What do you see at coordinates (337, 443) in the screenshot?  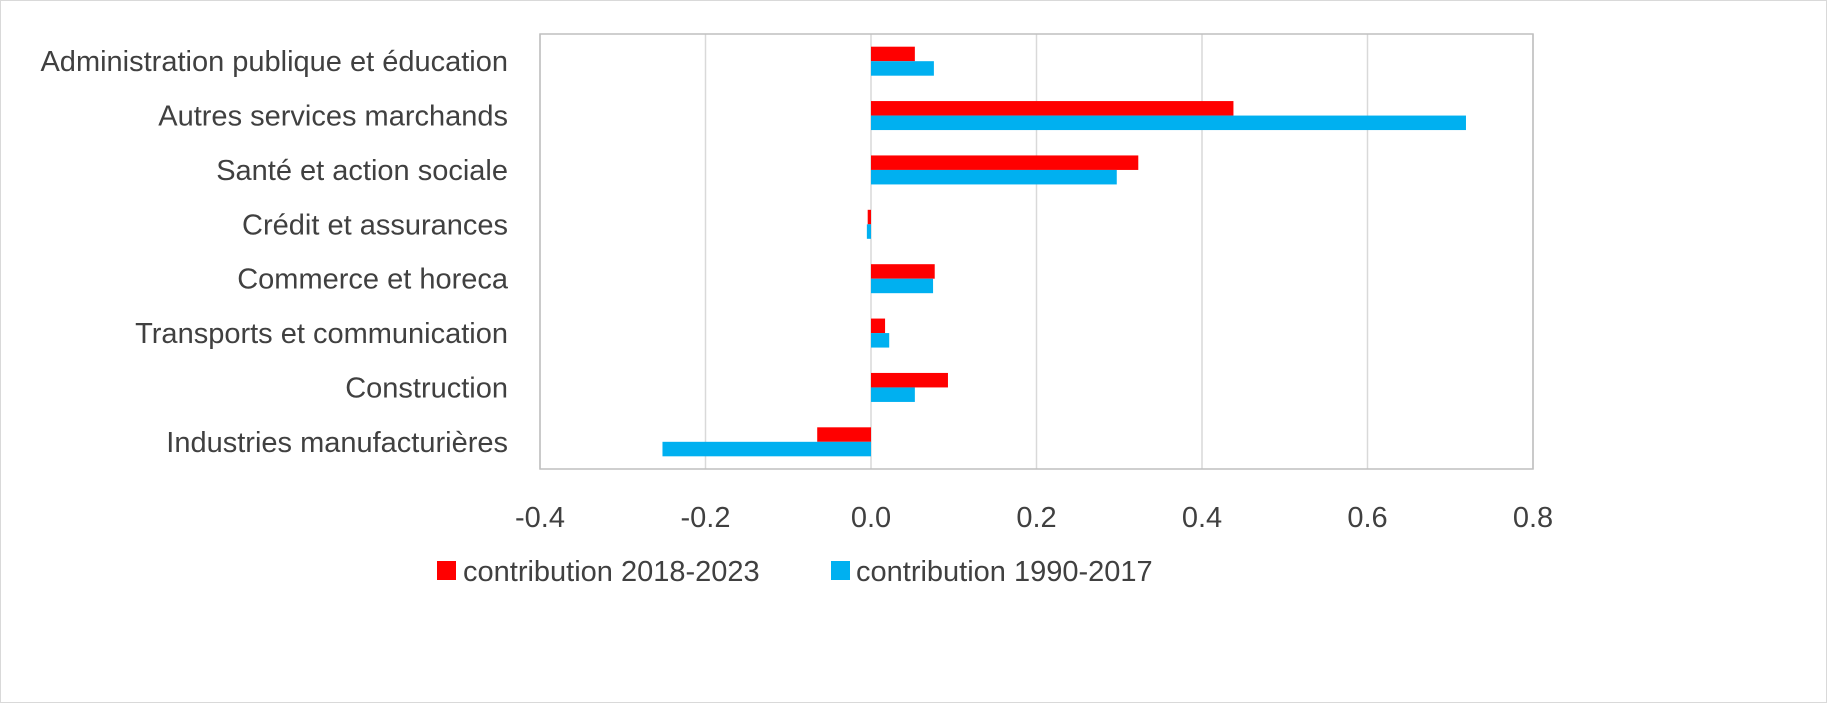 I see `category-label: Industries manufacturières` at bounding box center [337, 443].